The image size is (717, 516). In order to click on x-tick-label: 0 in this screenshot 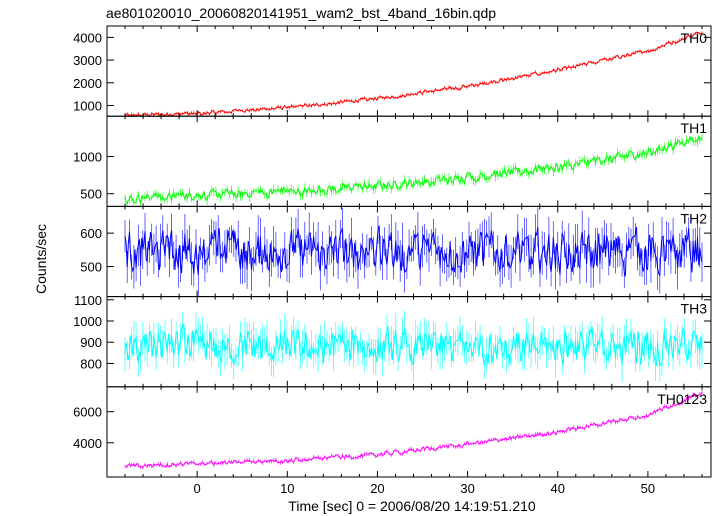, I will do `click(197, 488)`.